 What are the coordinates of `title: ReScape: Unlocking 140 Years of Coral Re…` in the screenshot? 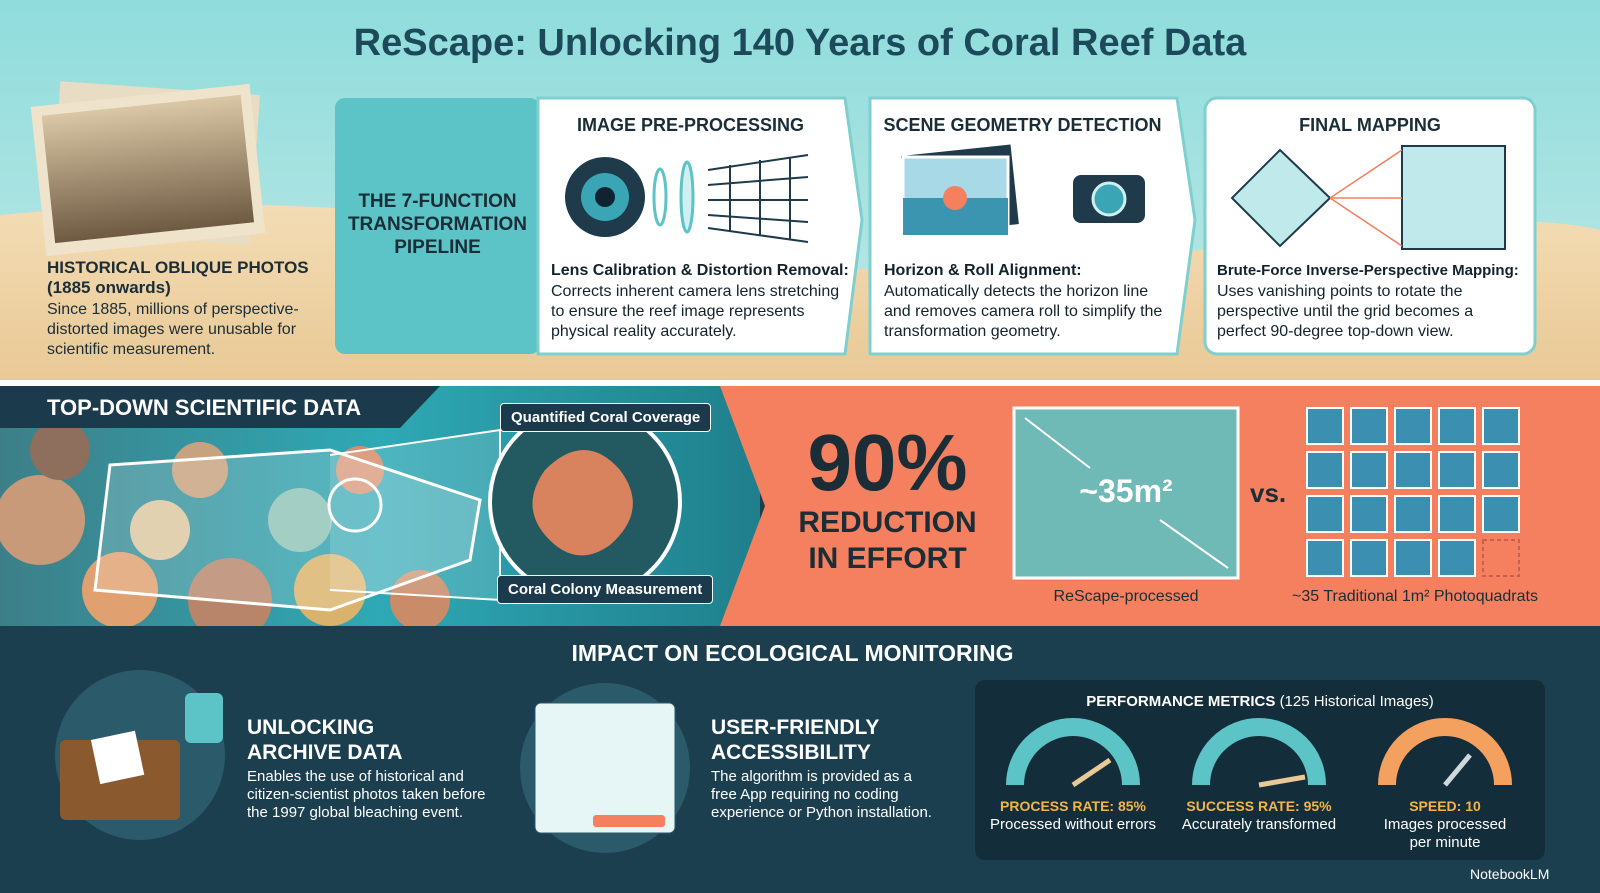 It's located at (800, 43).